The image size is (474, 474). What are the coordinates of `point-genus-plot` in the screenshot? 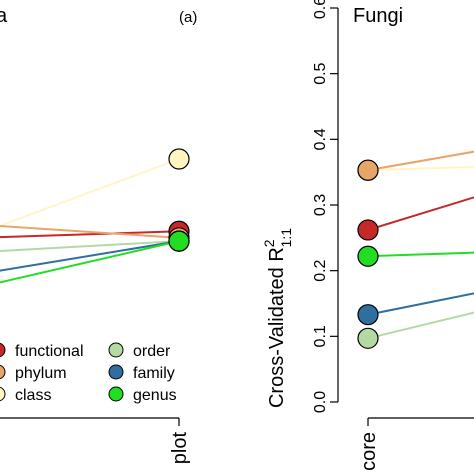 It's located at (179, 241).